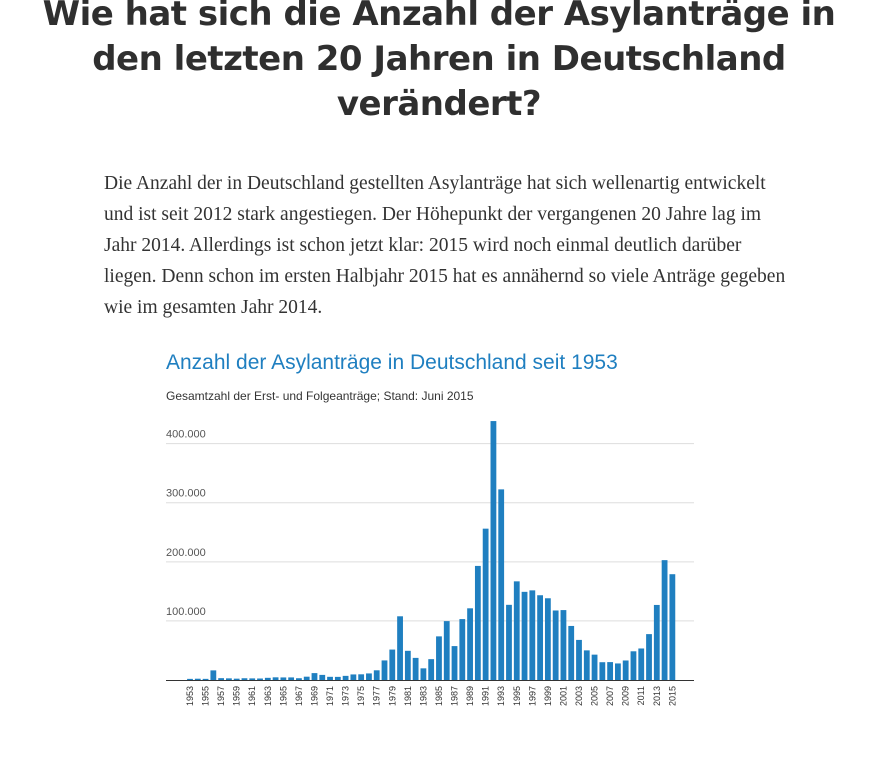  What do you see at coordinates (190, 696) in the screenshot?
I see `x-tick-label: 1953` at bounding box center [190, 696].